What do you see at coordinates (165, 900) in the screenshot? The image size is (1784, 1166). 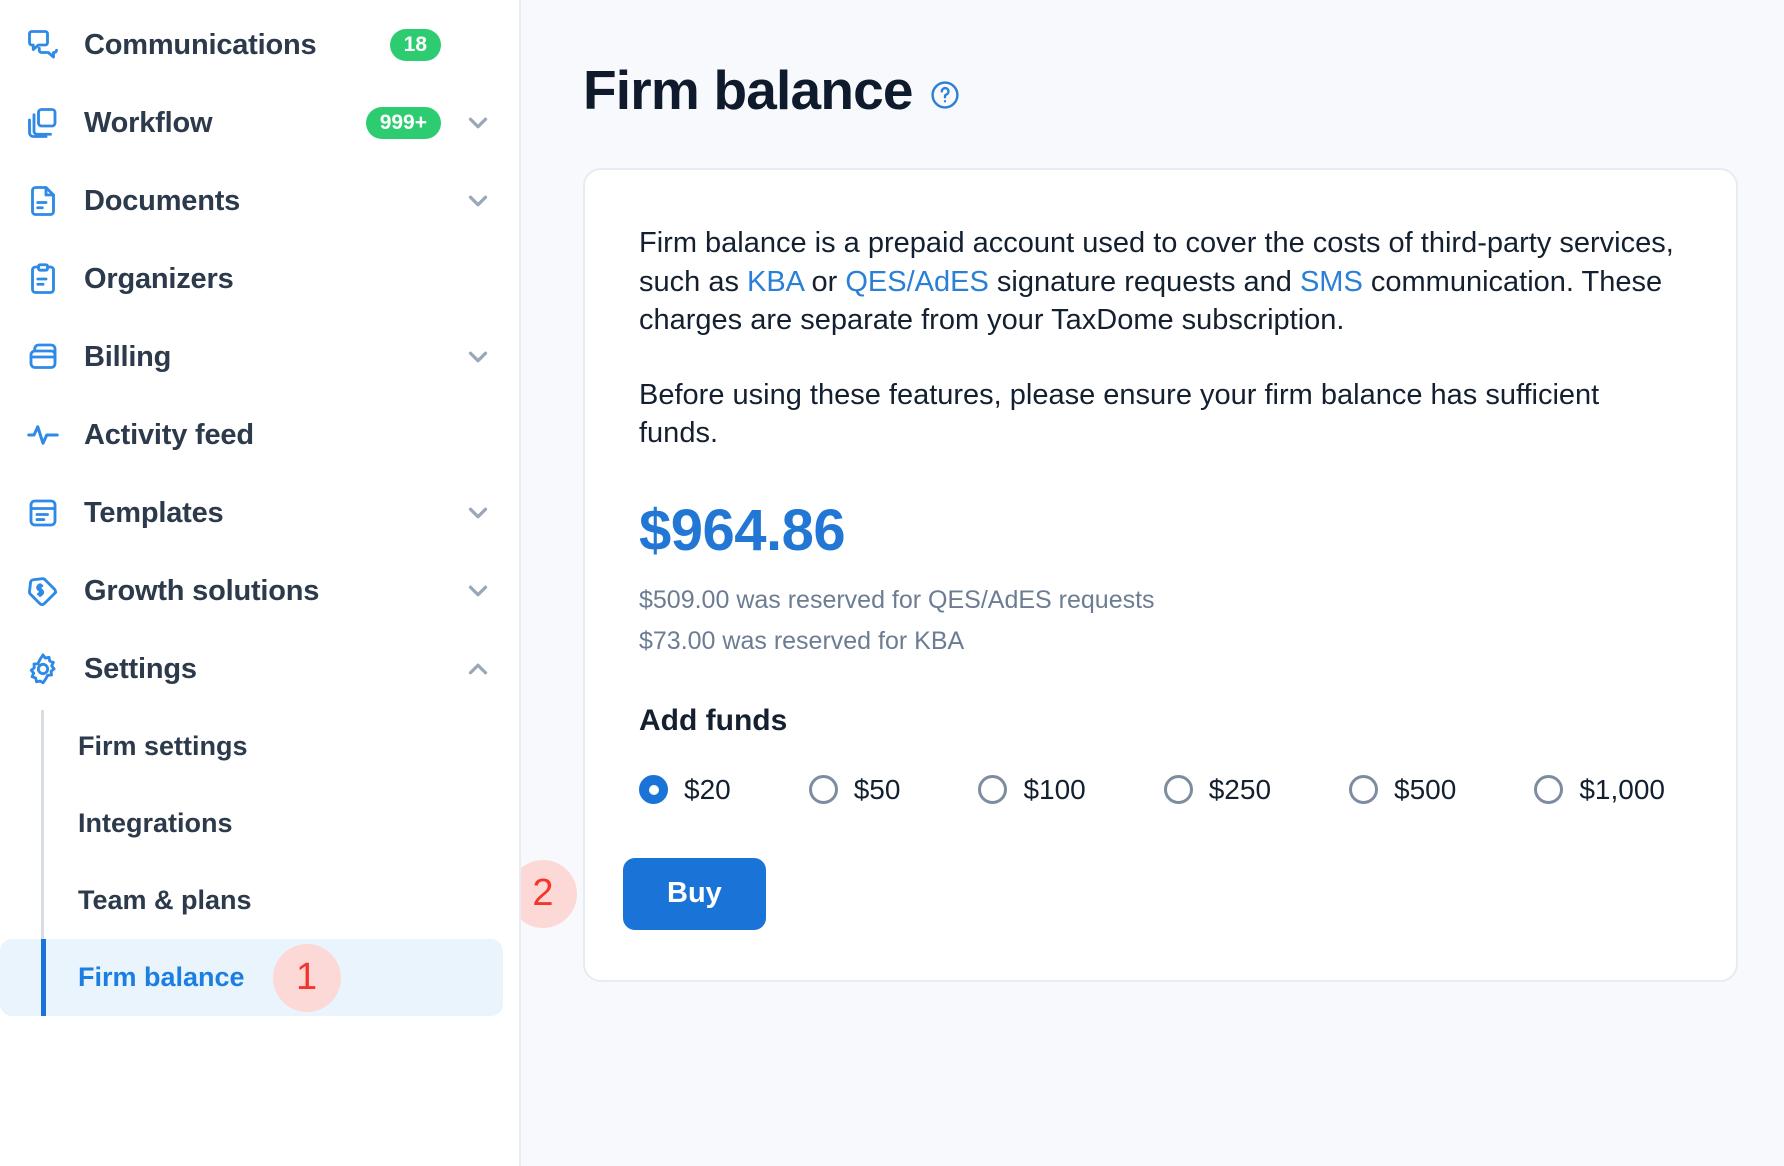 I see `sub-item-label: Team & plans` at bounding box center [165, 900].